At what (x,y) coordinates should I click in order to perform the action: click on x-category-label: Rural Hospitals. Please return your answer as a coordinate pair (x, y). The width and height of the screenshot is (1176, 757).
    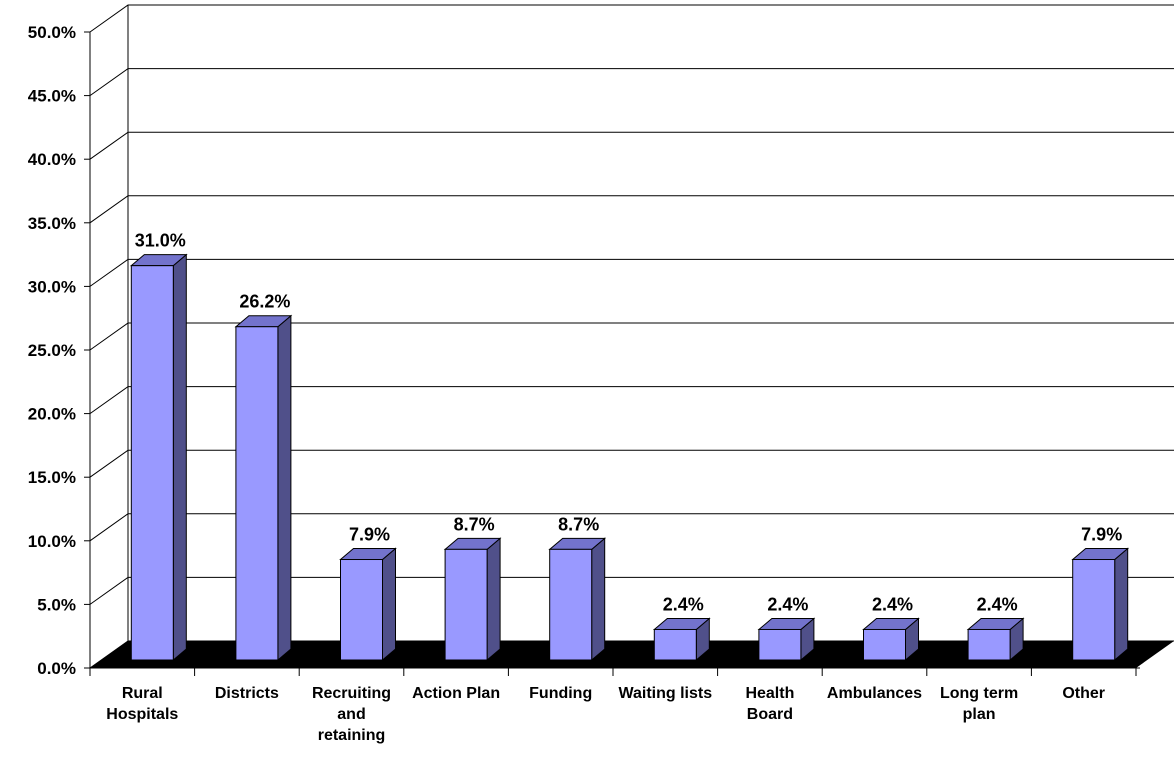
    Looking at the image, I should click on (142, 704).